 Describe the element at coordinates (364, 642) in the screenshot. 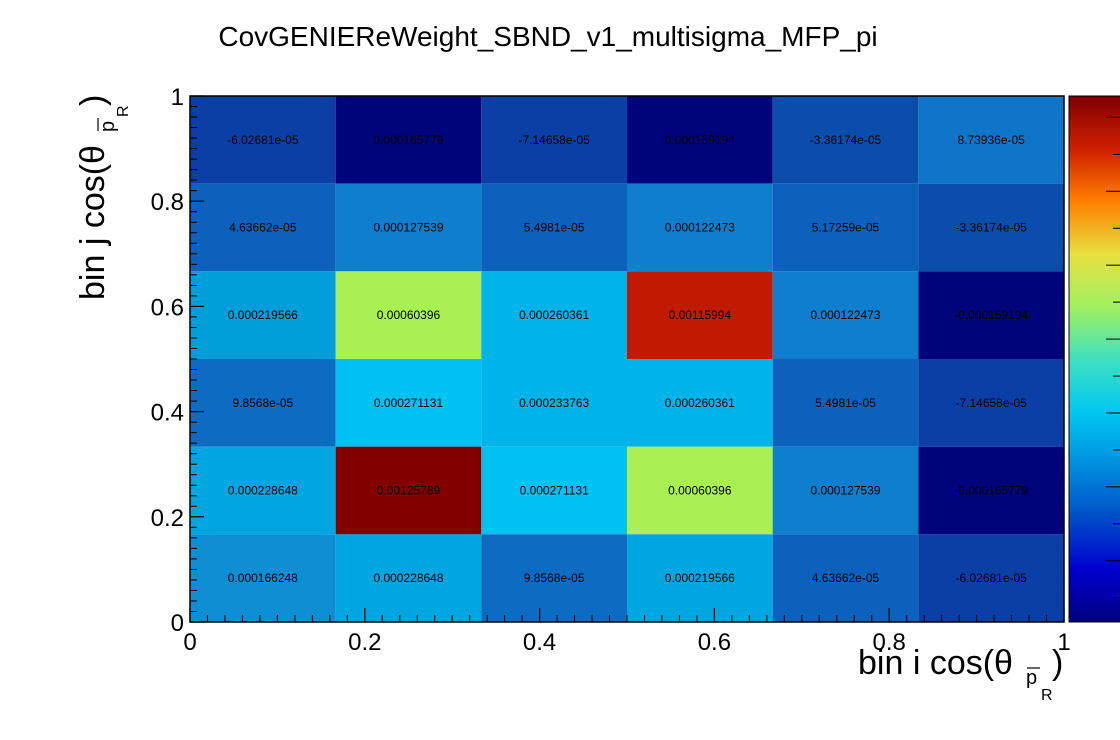

I see `x-tick-label: 0.2` at that location.